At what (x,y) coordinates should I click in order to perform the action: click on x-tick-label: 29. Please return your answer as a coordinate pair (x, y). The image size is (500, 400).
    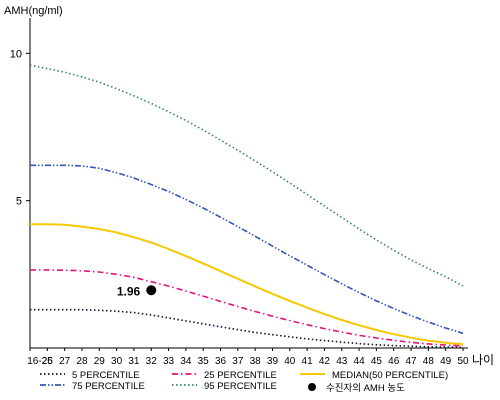
    Looking at the image, I should click on (100, 361).